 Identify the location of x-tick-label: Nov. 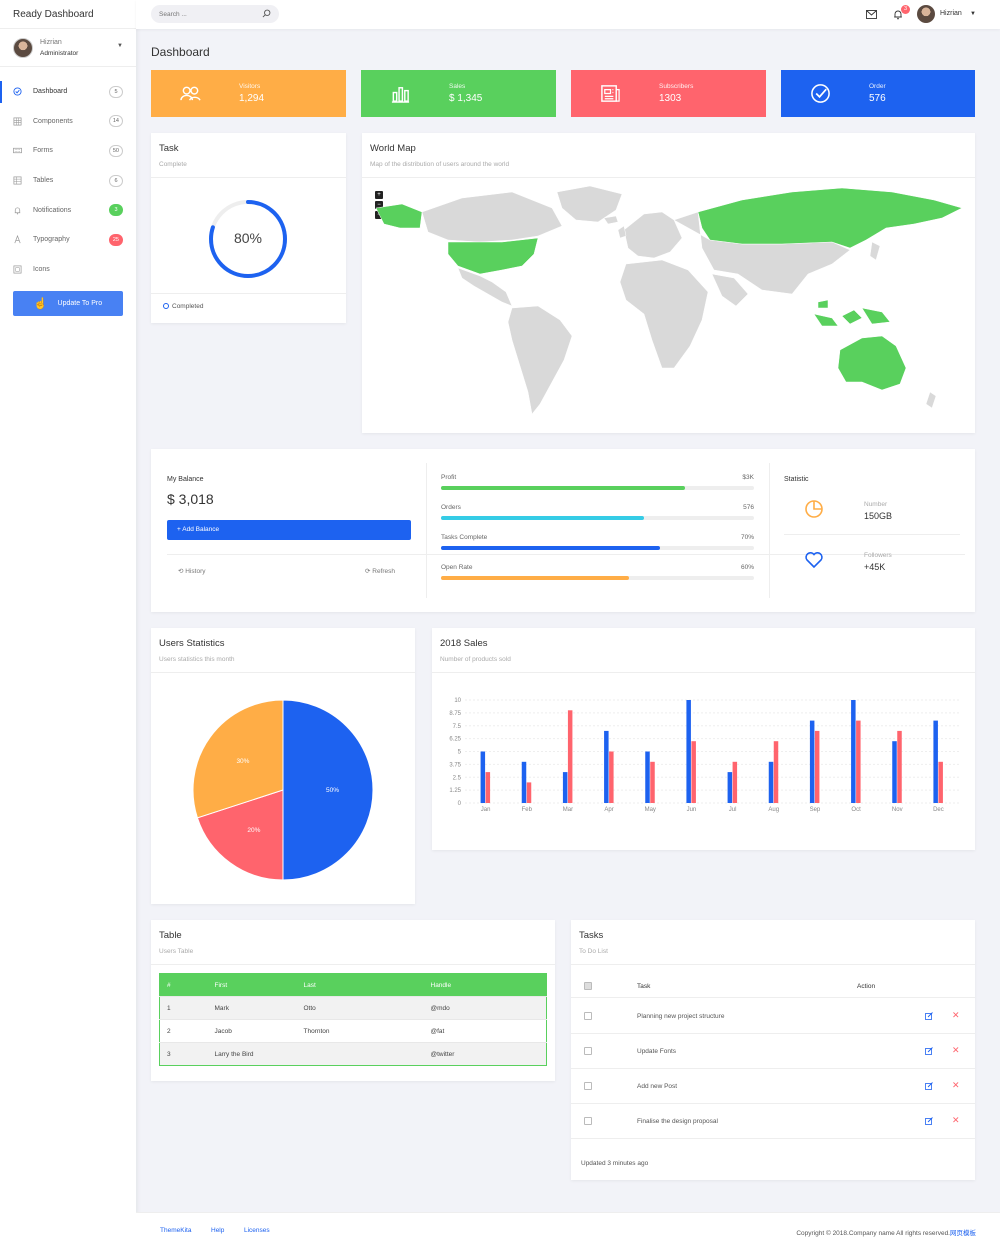
(897, 810).